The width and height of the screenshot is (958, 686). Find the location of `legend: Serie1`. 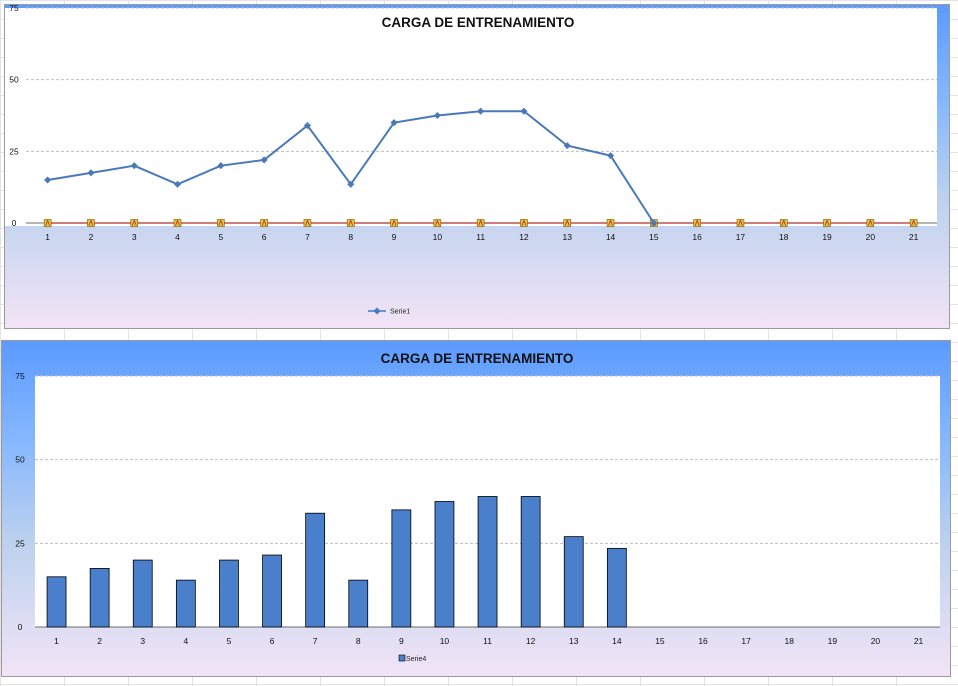

legend: Serie1 is located at coordinates (389, 311).